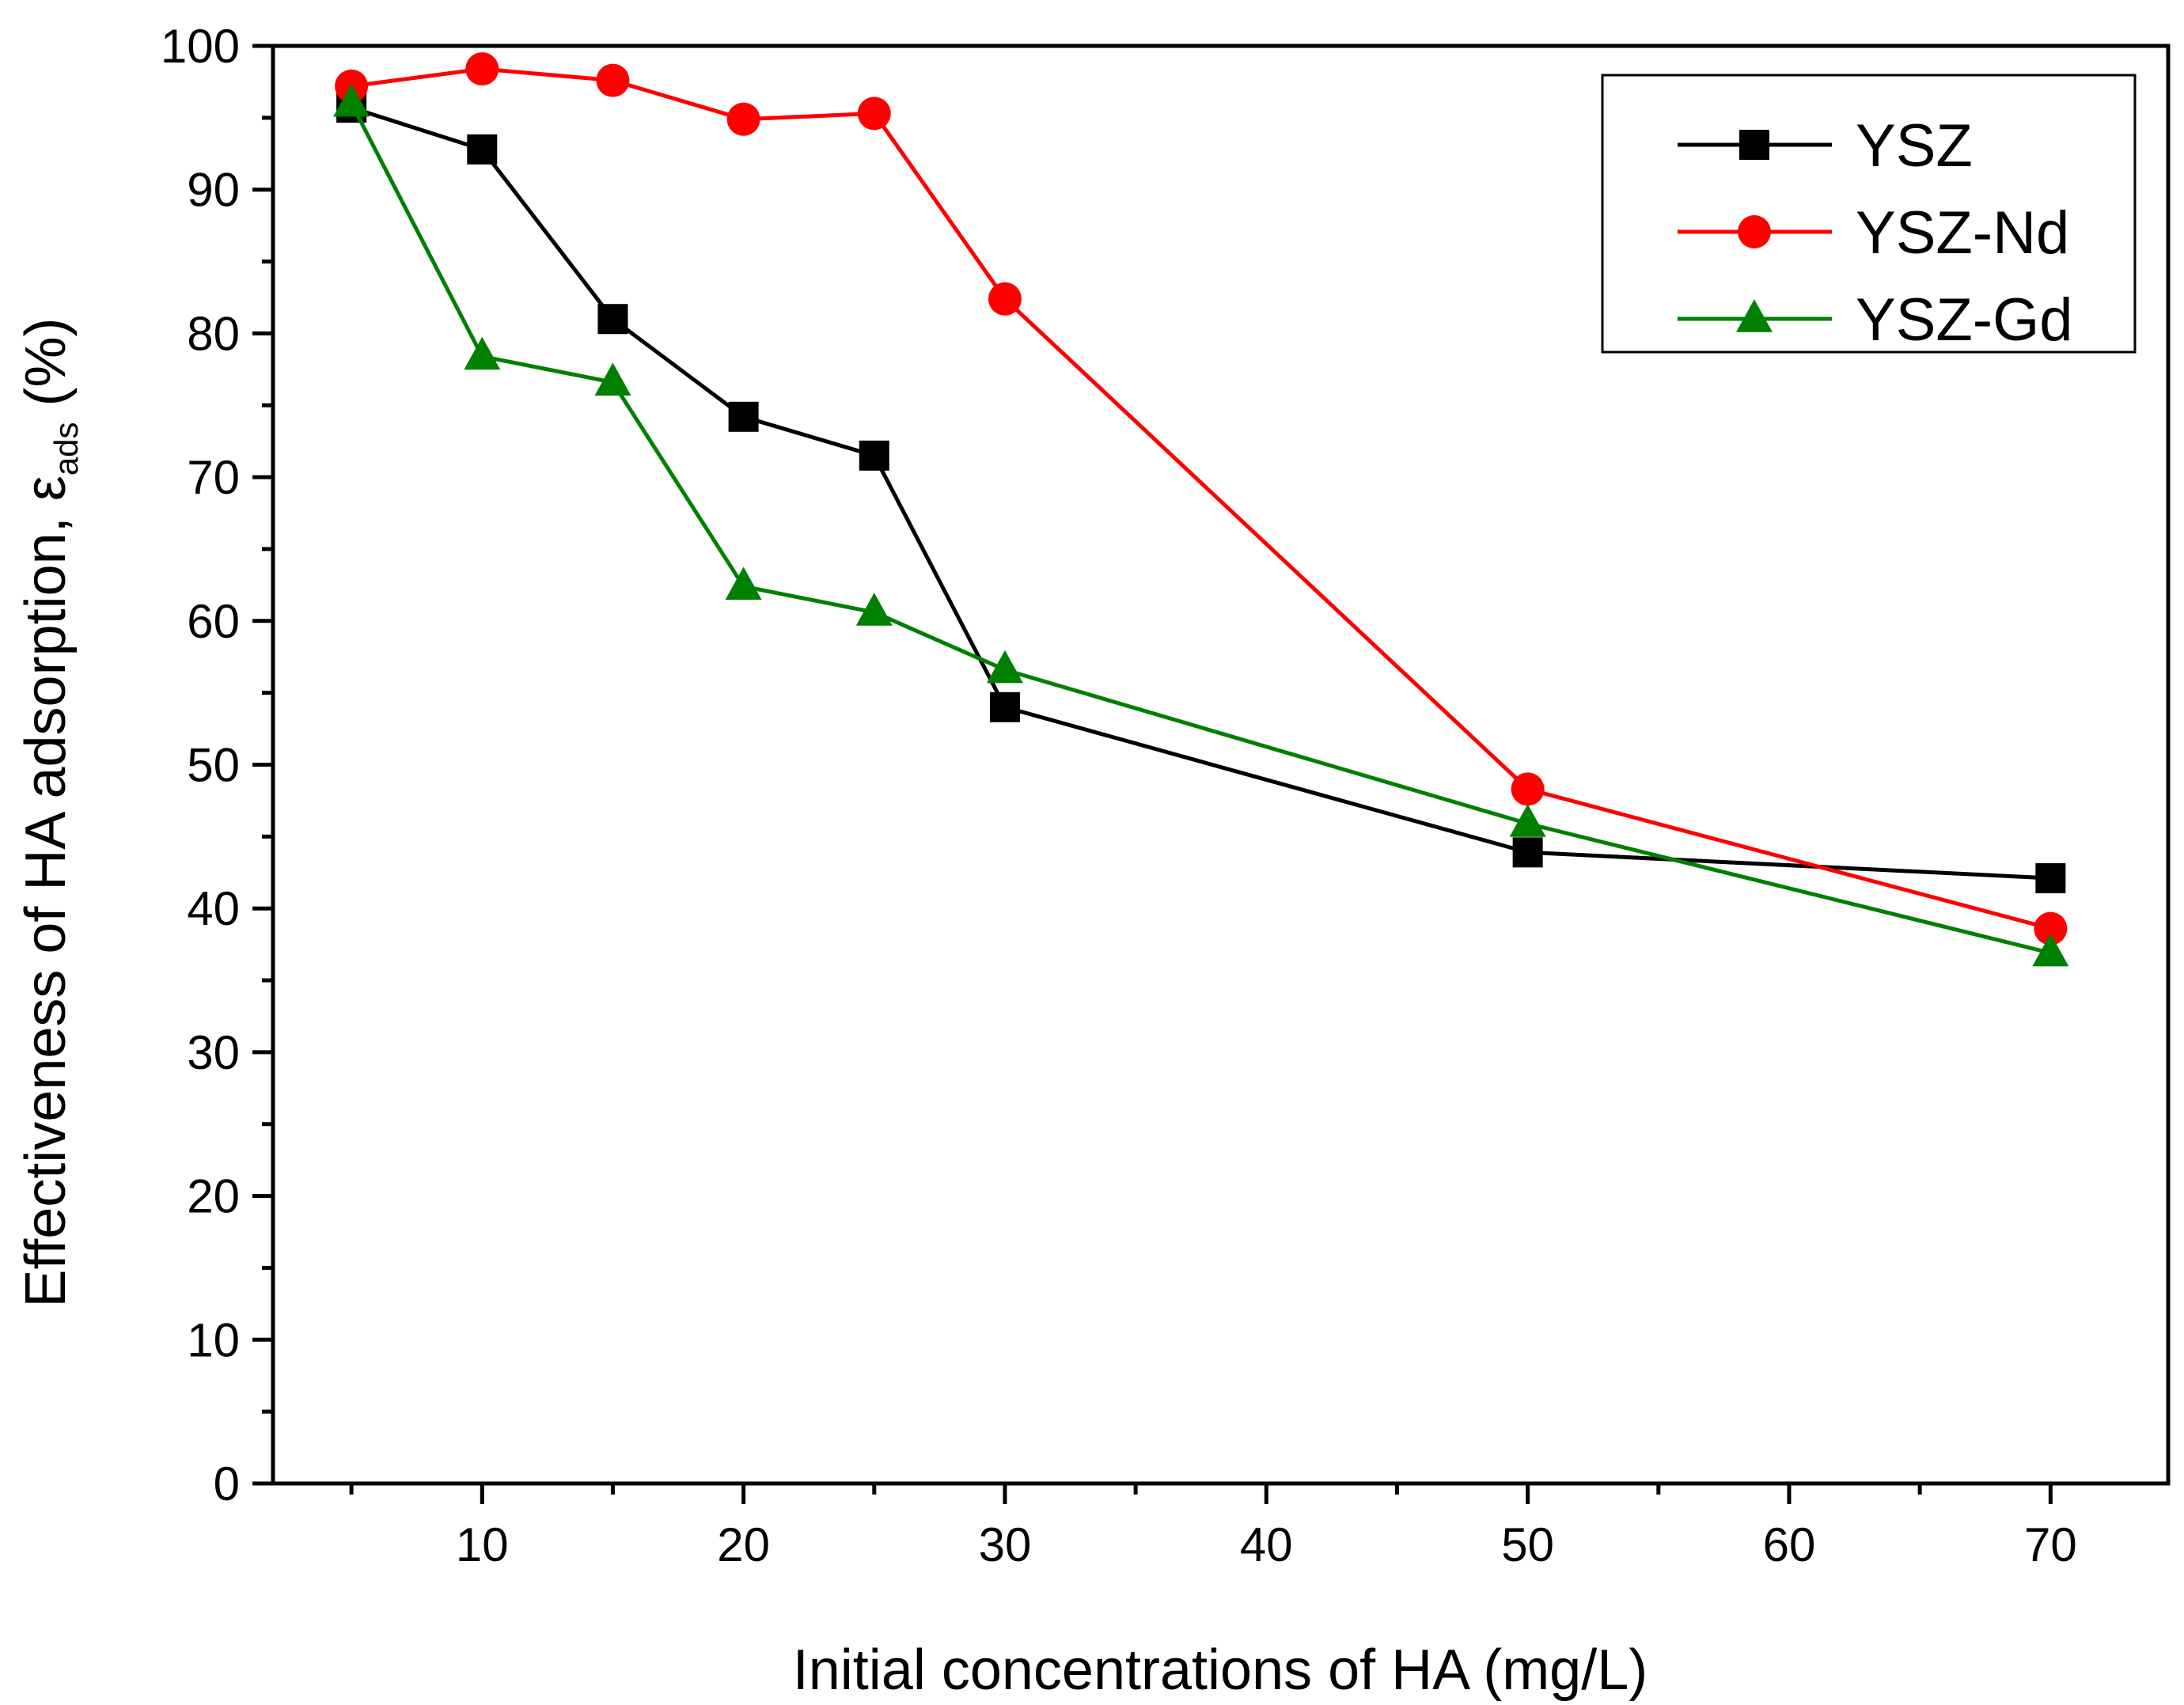 The image size is (2184, 1705). What do you see at coordinates (200, 46) in the screenshot?
I see `y-tick-label: 100` at bounding box center [200, 46].